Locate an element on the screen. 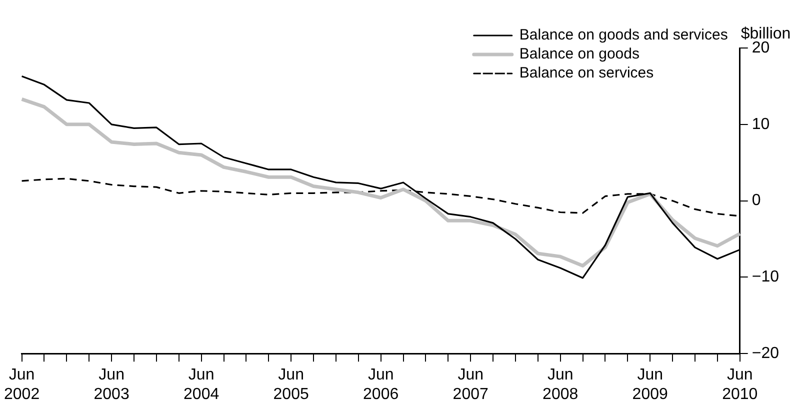 This screenshot has height=410, width=791. x-tick-label: Jun 2002 is located at coordinates (22, 384).